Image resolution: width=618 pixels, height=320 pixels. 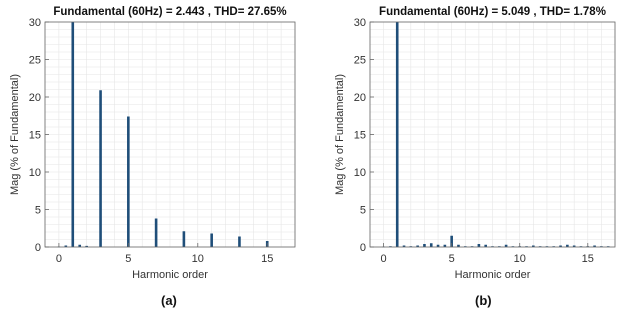 What do you see at coordinates (35, 173) in the screenshot?
I see `panel-a-y-tick-label: 10` at bounding box center [35, 173].